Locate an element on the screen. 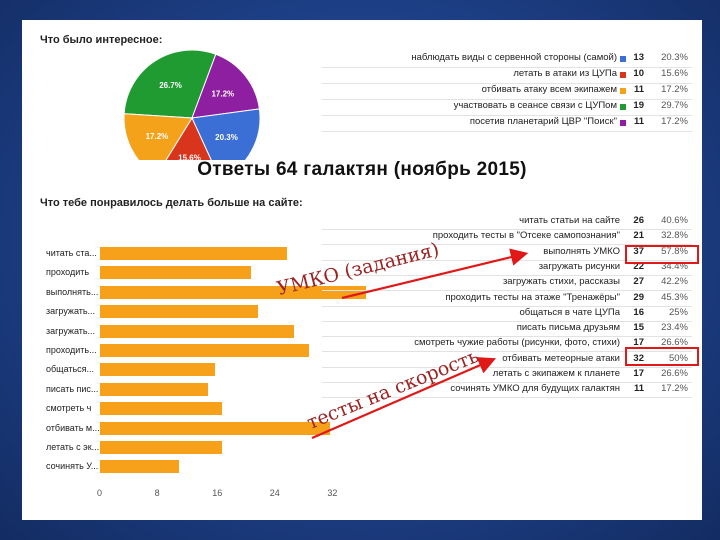 The image size is (720, 540). q1-row-label: участвовать в сеансе связи с ЦУПом is located at coordinates (535, 105).